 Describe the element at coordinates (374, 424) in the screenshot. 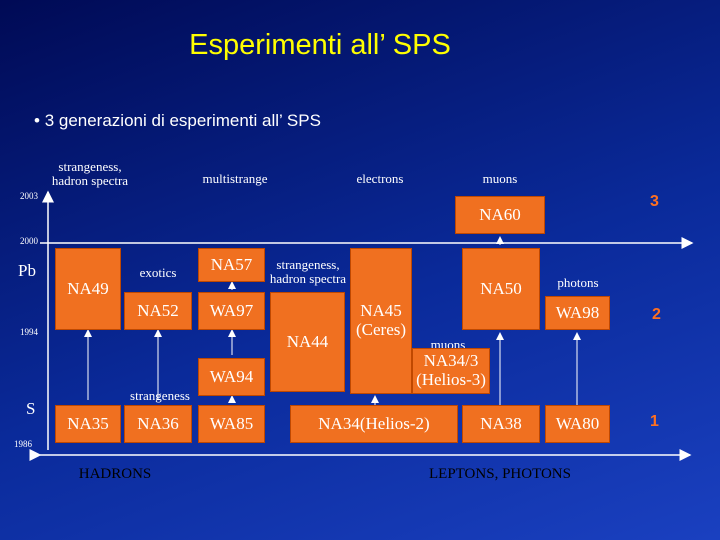

I see `experiment: NA34(Helios-2)` at that location.